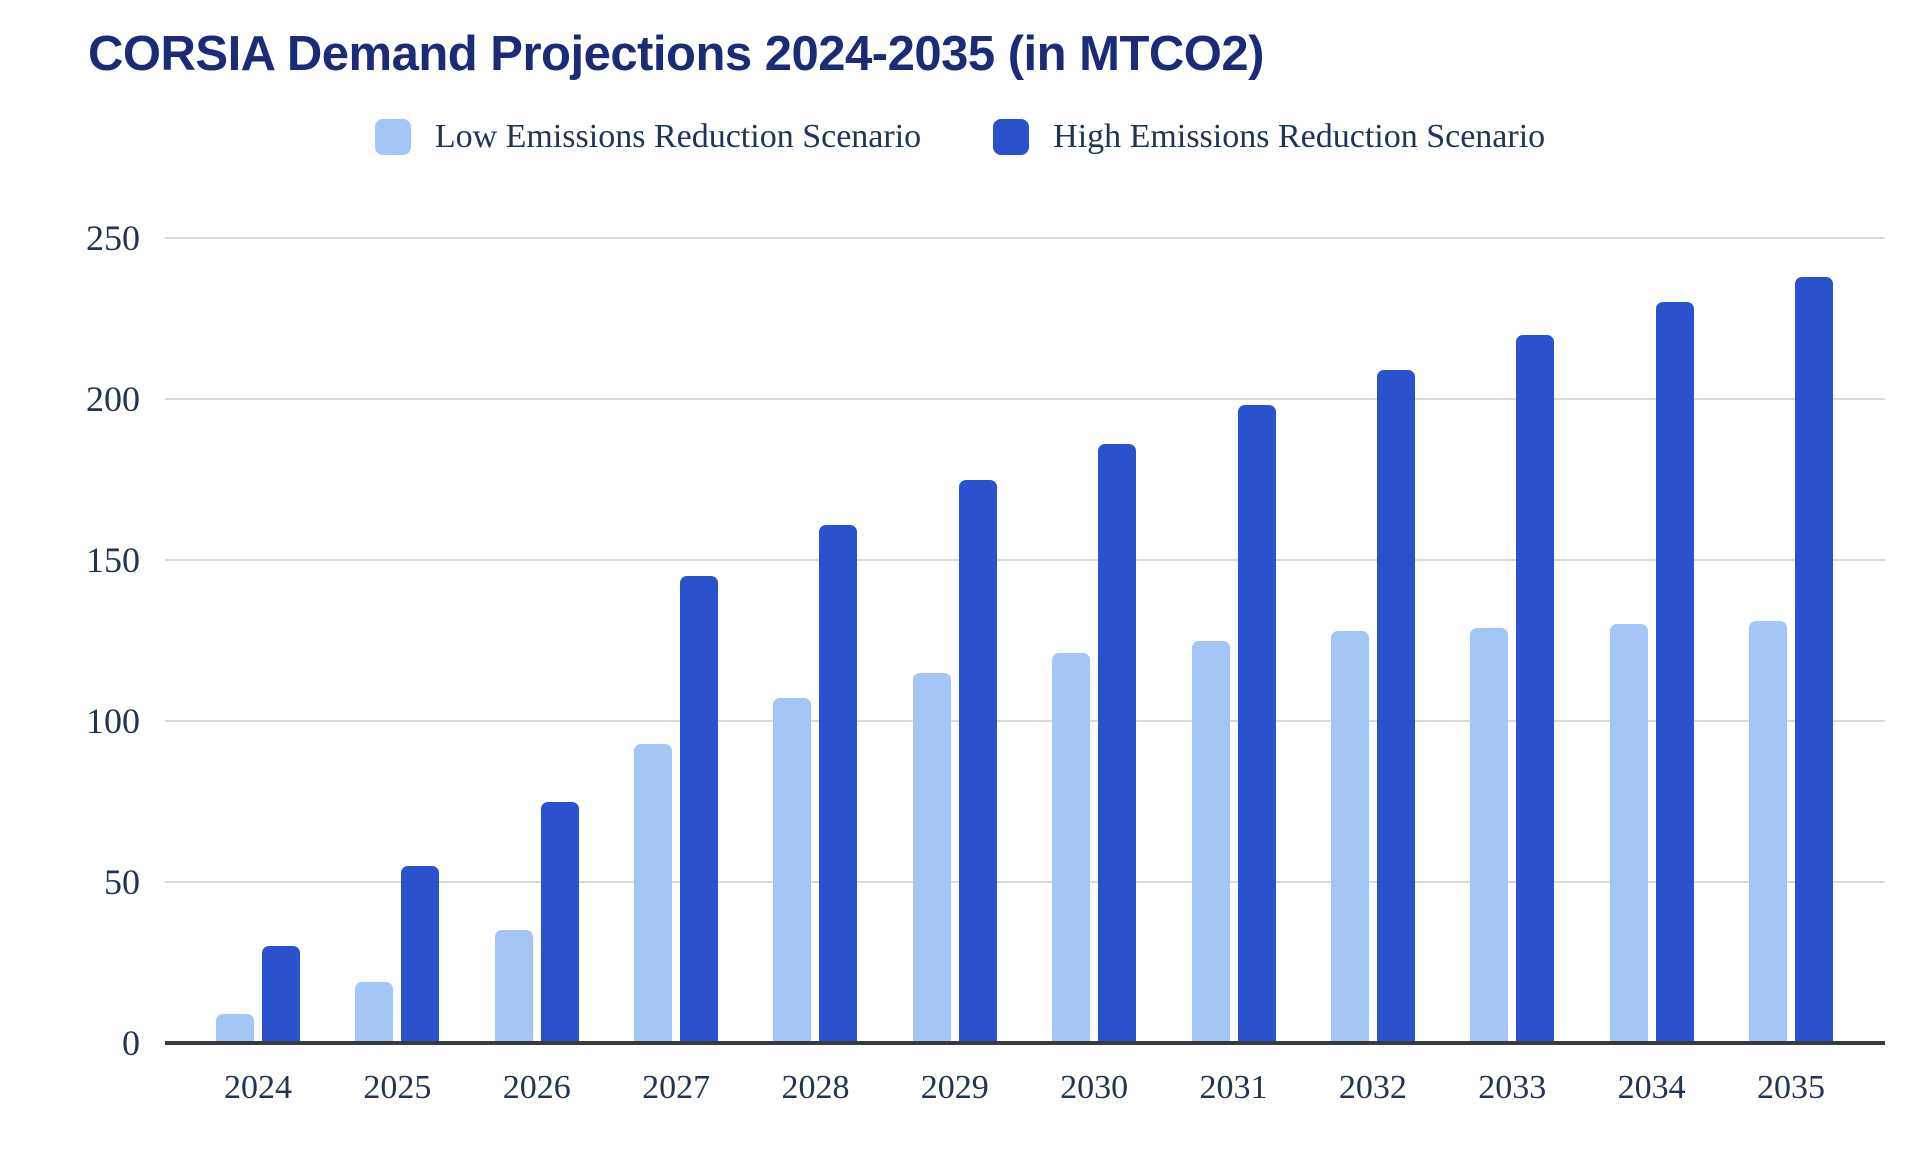 Image resolution: width=1920 pixels, height=1156 pixels. What do you see at coordinates (1210, 841) in the screenshot?
I see `bar-2031-low` at bounding box center [1210, 841].